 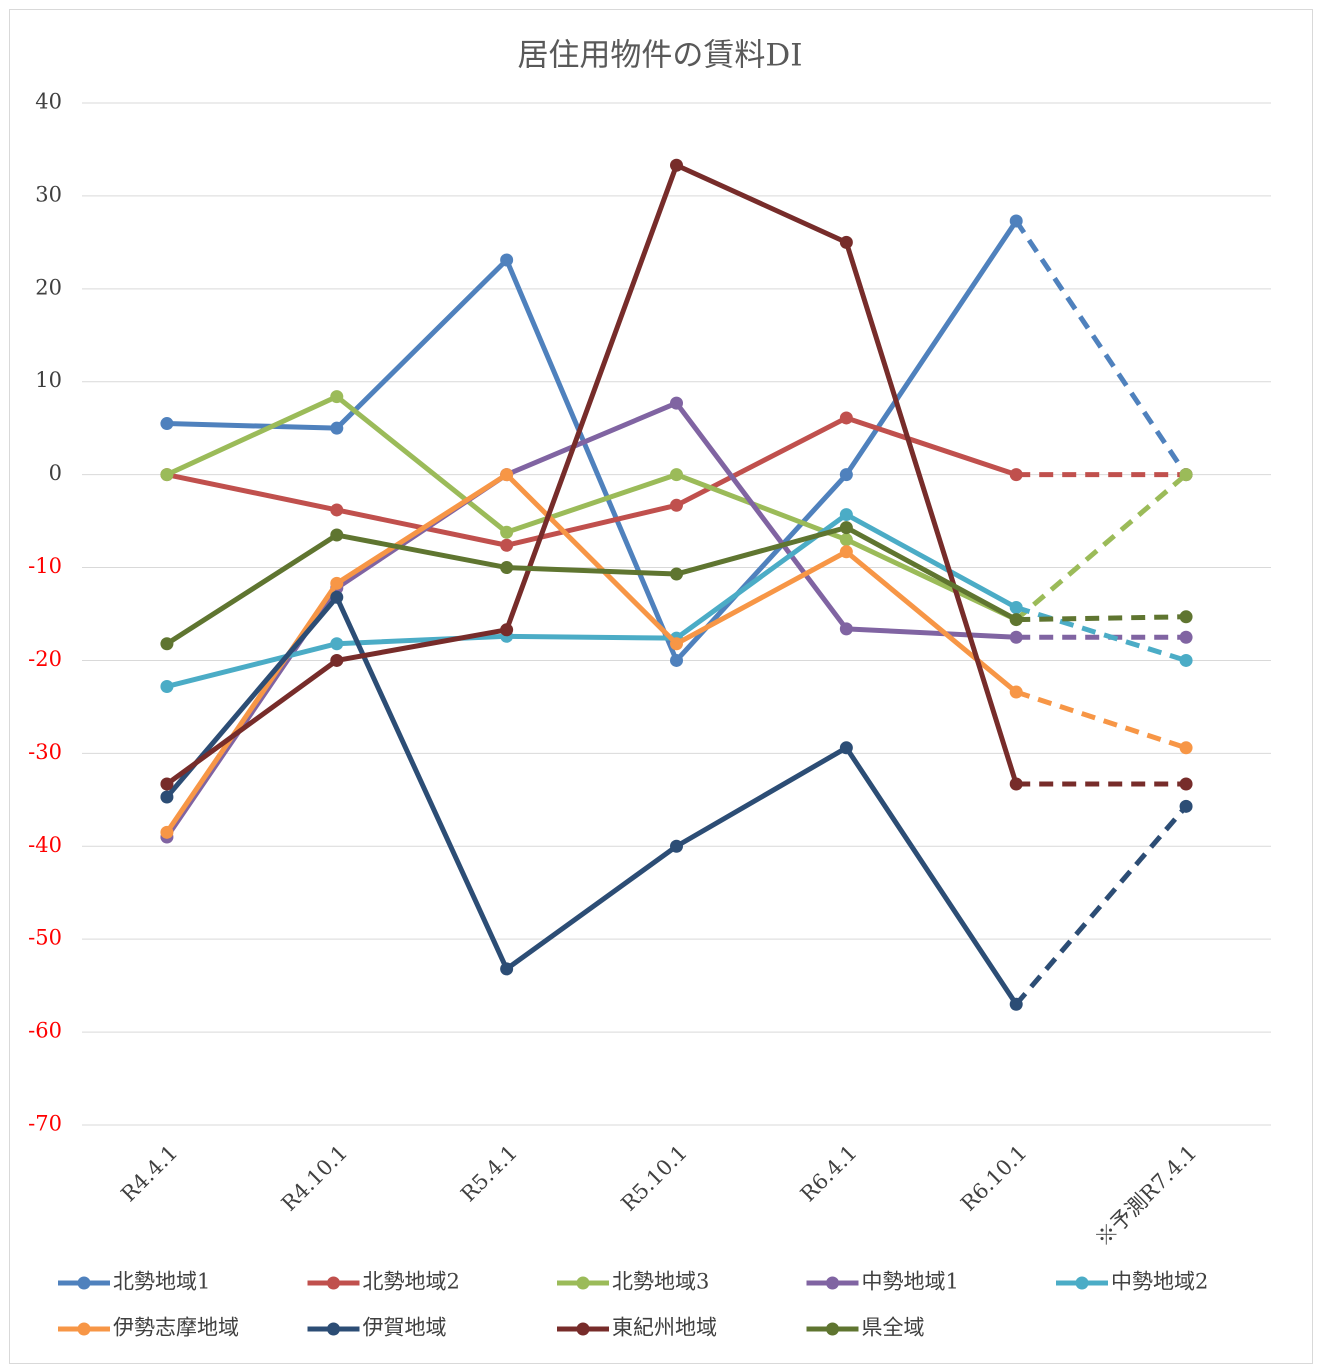 I want to click on legend-label: 中勢地域1, so click(x=910, y=1282).